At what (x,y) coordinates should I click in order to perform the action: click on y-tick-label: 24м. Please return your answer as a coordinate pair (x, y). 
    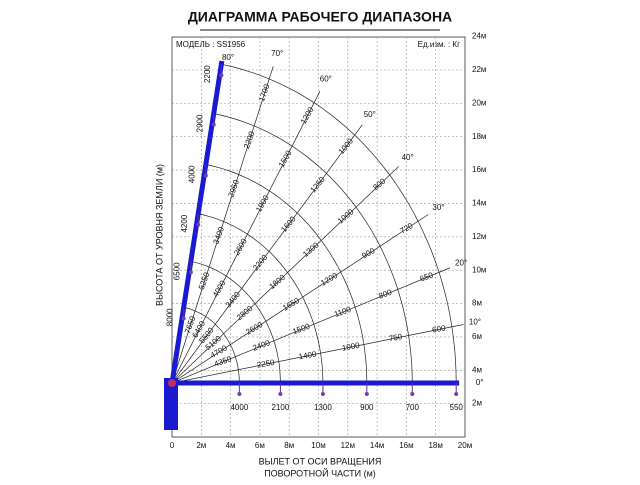
    Looking at the image, I should click on (479, 36).